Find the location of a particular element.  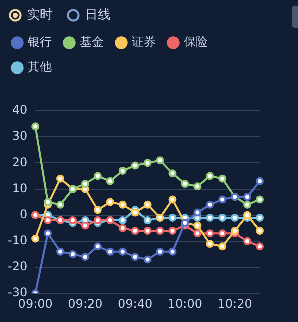

text: 实时 is located at coordinates (40, 15).